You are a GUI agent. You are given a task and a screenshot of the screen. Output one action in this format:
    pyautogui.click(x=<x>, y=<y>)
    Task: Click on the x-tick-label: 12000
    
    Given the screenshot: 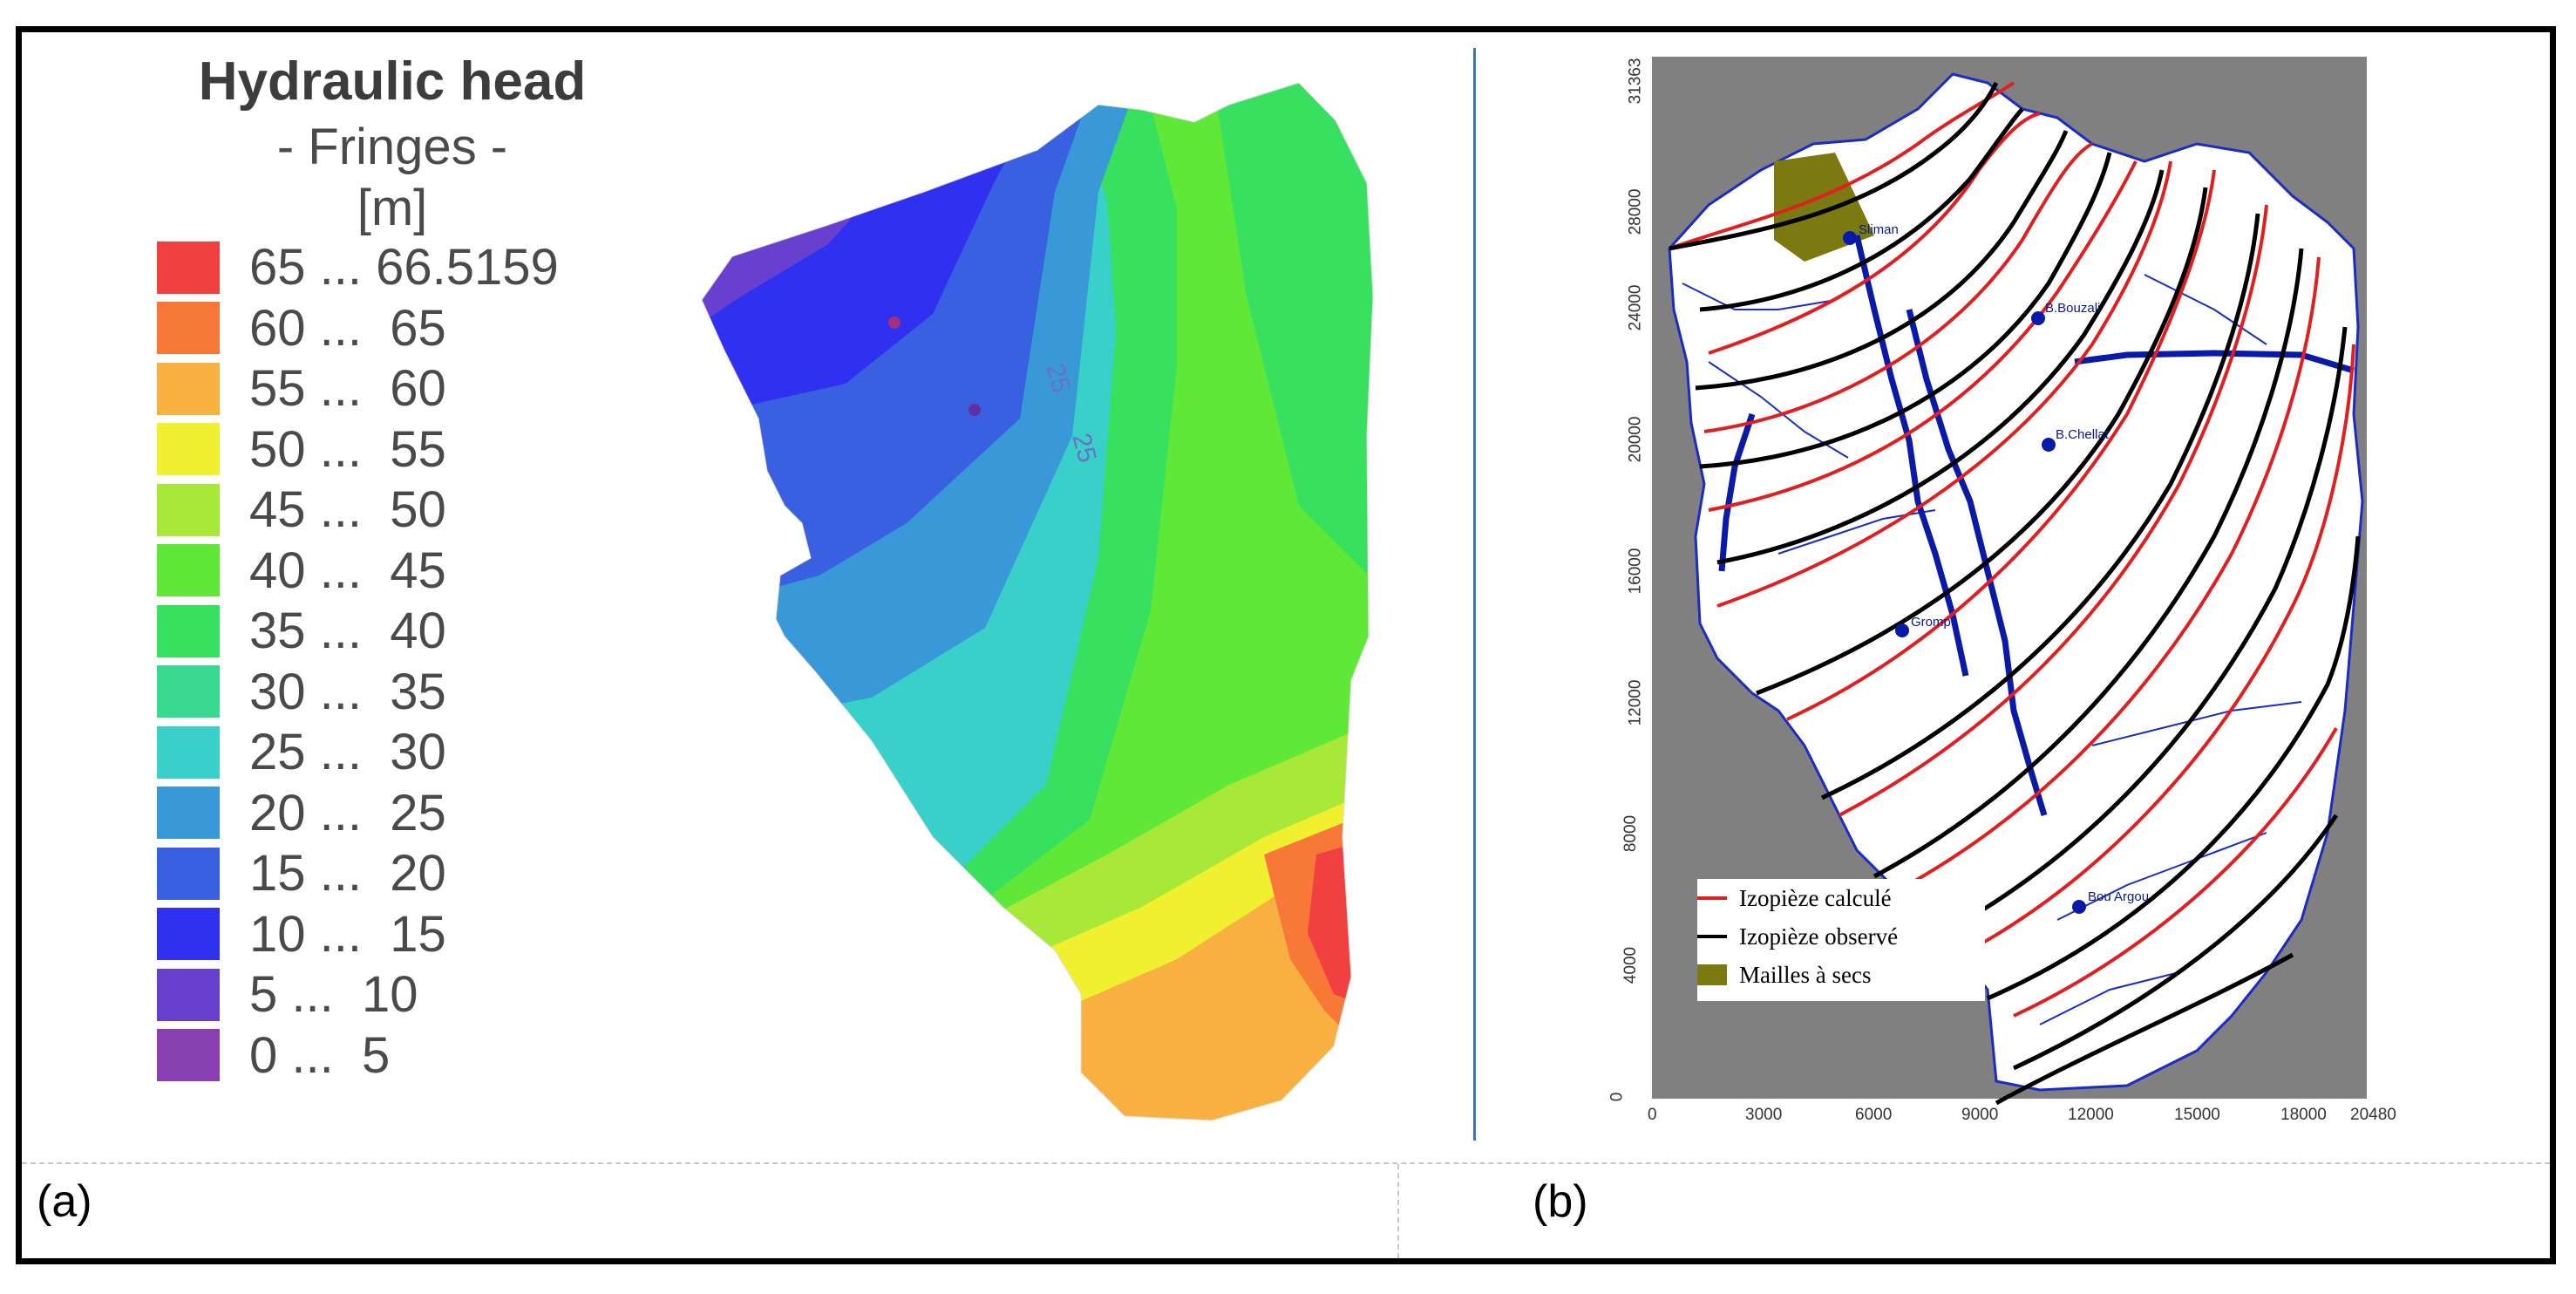 What is the action you would take?
    pyautogui.click(x=2091, y=1115)
    